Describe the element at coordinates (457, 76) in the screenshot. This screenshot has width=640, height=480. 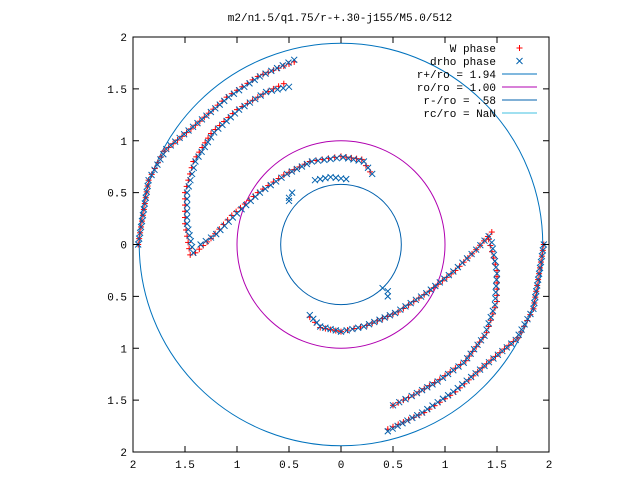
I see `legend-label-2: r+/ro = 1.94` at that location.